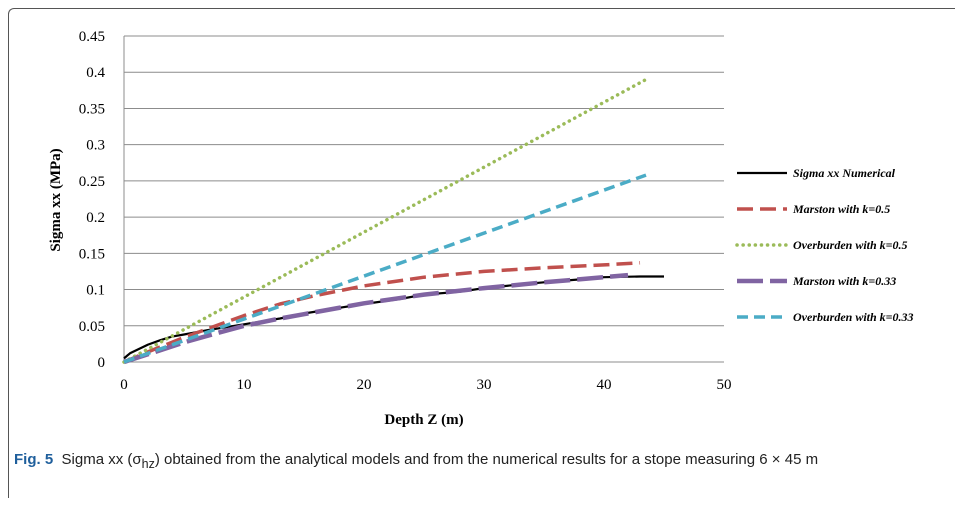 This screenshot has height=507, width=956. Describe the element at coordinates (423, 420) in the screenshot. I see `x-axis-label: Depth Z (m)` at that location.